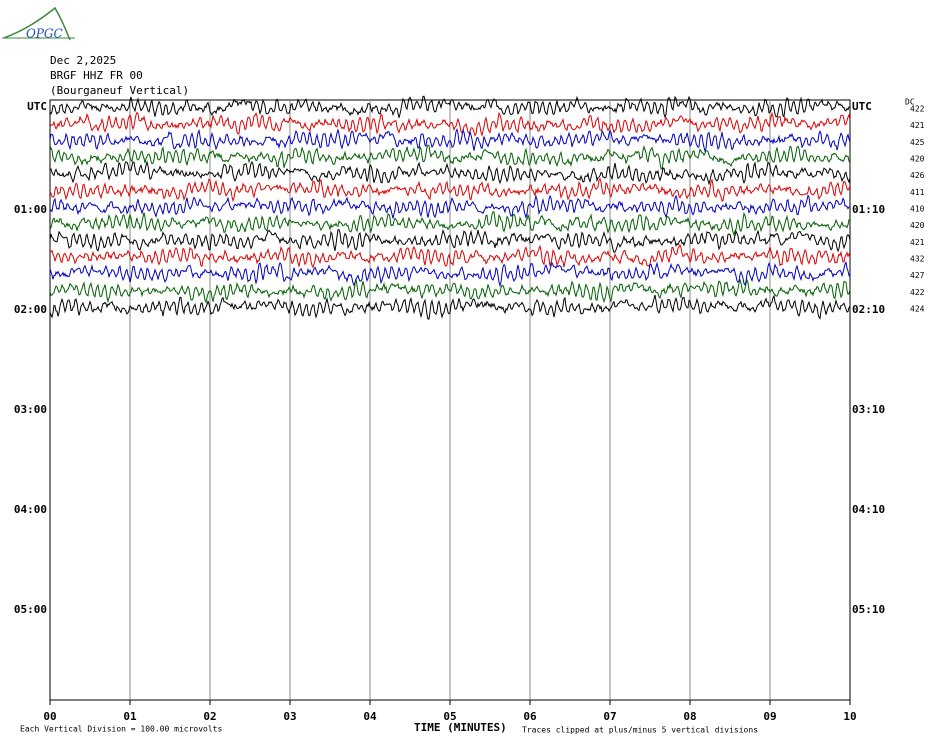 This screenshot has height=744, width=930. Describe the element at coordinates (96, 75) in the screenshot. I see `header-station: BRGF HHZ FR 00` at that location.